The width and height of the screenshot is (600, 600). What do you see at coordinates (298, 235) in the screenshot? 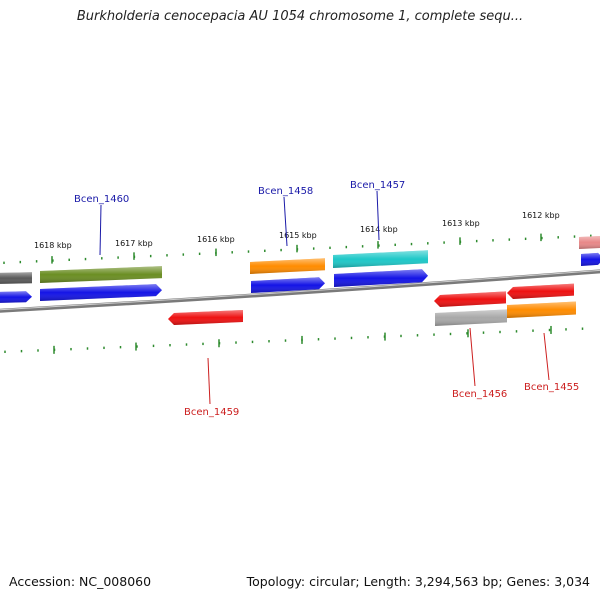
I see `scale-label: 1615 kbp` at bounding box center [298, 235].